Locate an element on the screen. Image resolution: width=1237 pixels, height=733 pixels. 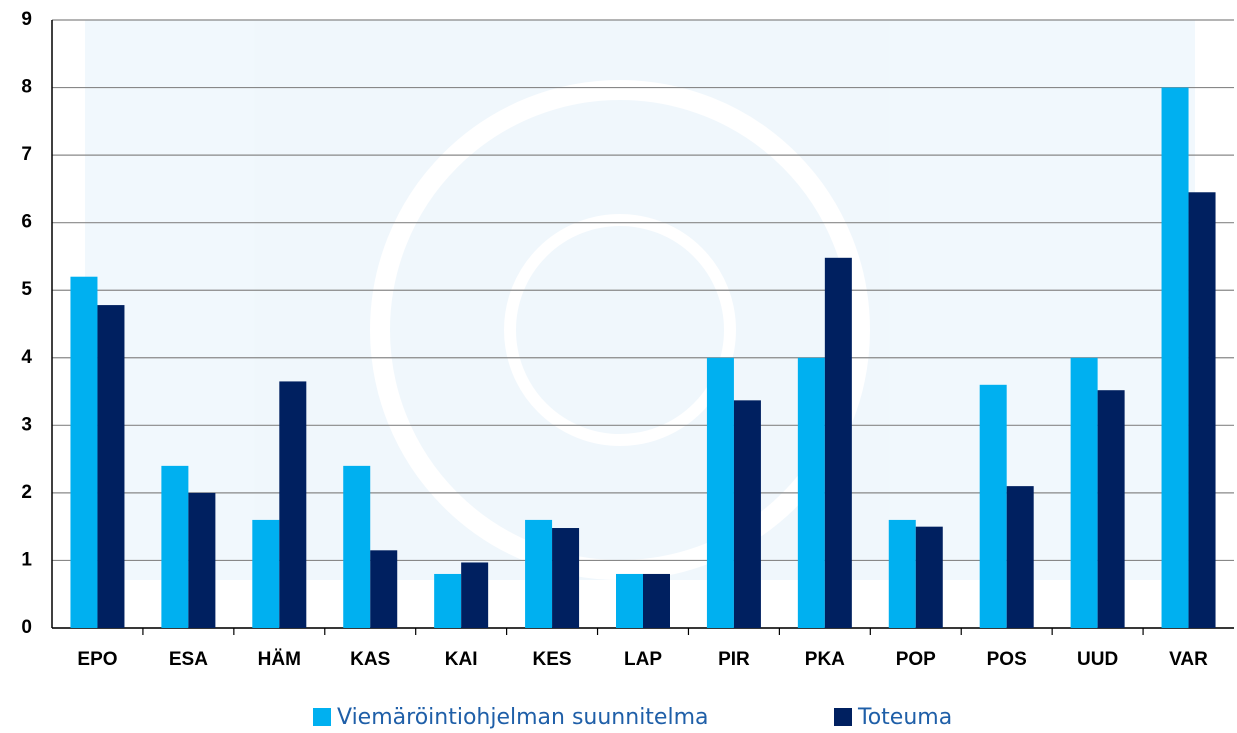
y-tick-label: 6 is located at coordinates (26, 222).